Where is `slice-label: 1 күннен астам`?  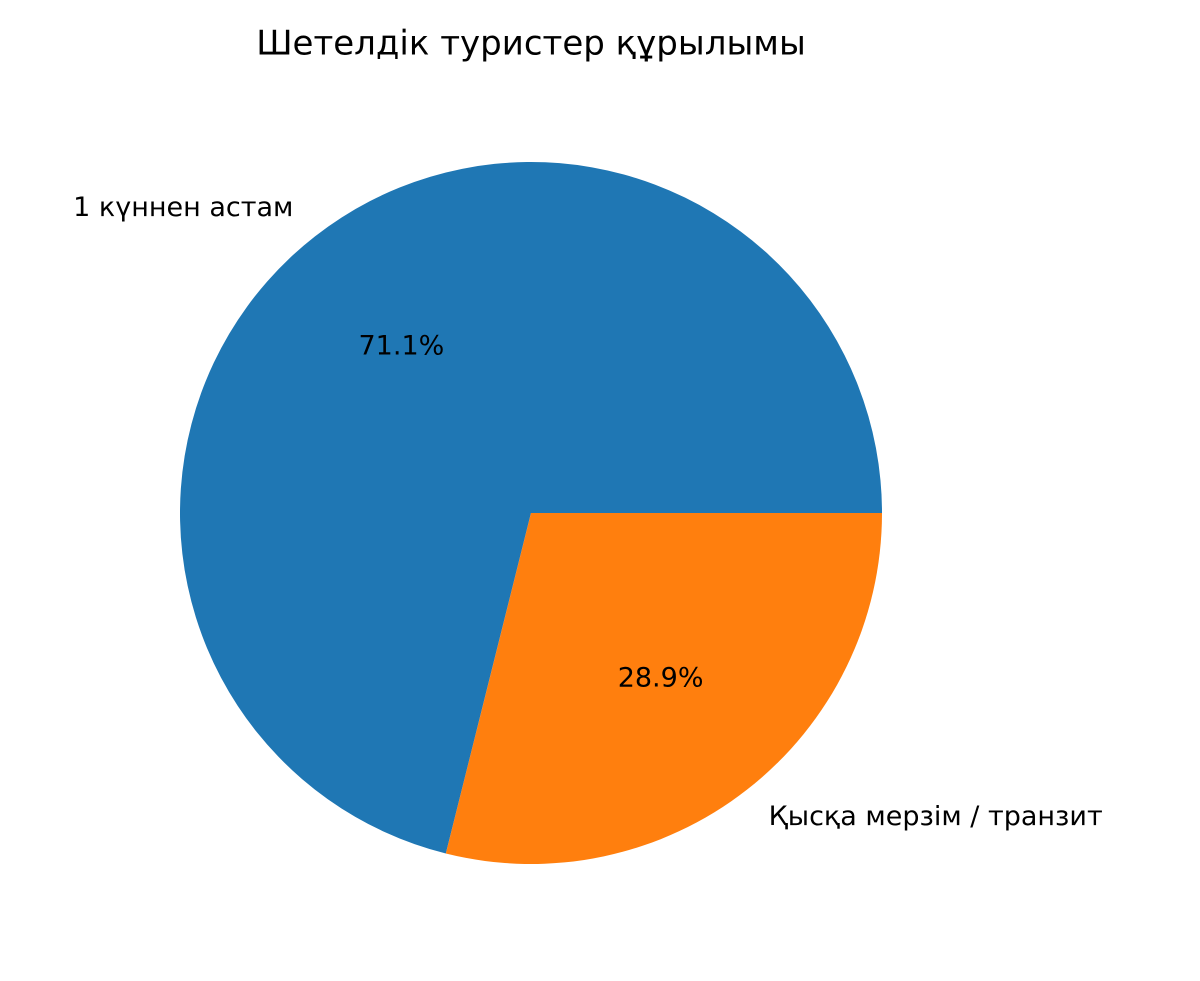 slice-label: 1 күннен астам is located at coordinates (183, 207).